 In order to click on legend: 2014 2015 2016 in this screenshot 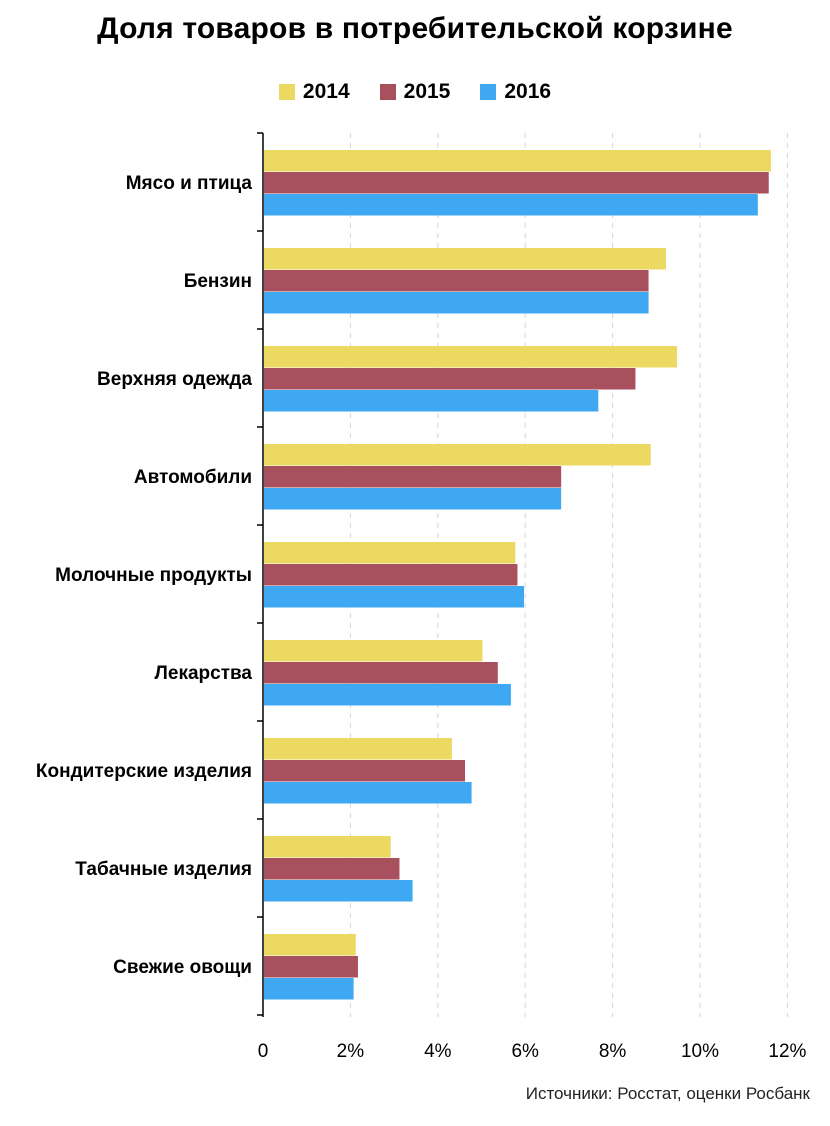, I will do `click(415, 92)`.